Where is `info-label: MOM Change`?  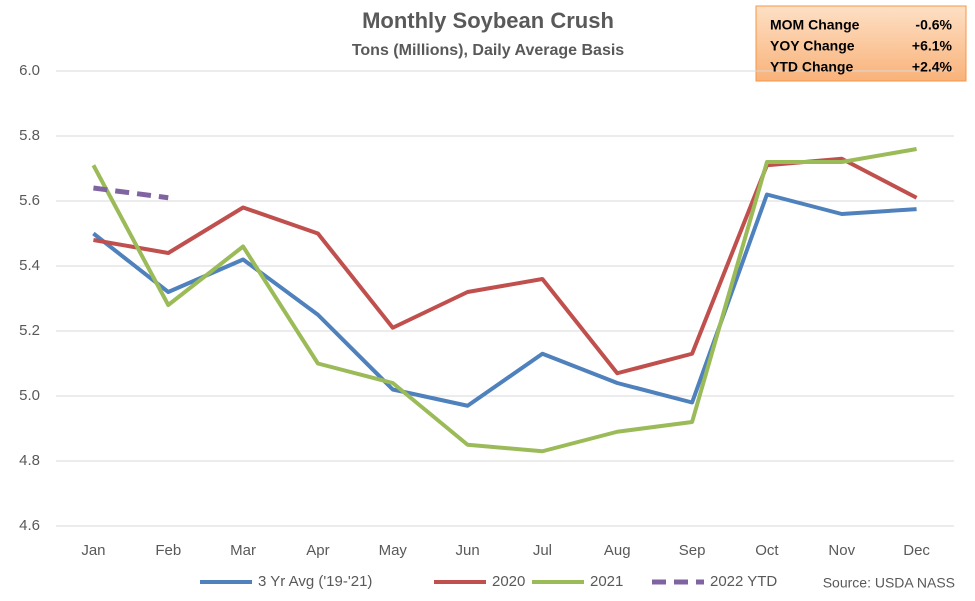 info-label: MOM Change is located at coordinates (815, 25).